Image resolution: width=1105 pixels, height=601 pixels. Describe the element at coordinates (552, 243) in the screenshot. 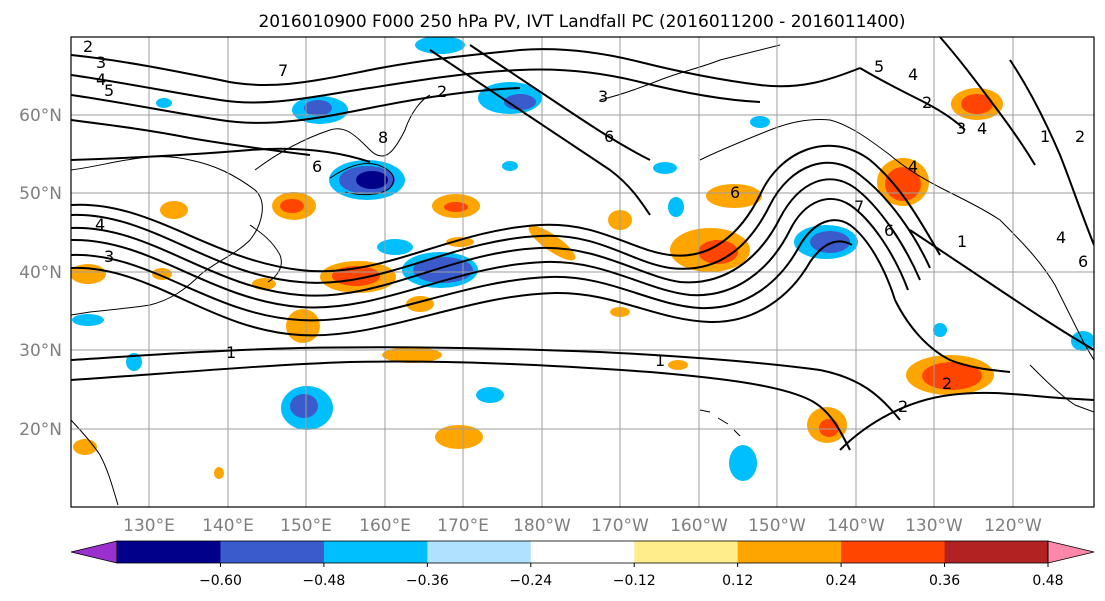

I see `pos-anomaly-diagonal` at that location.